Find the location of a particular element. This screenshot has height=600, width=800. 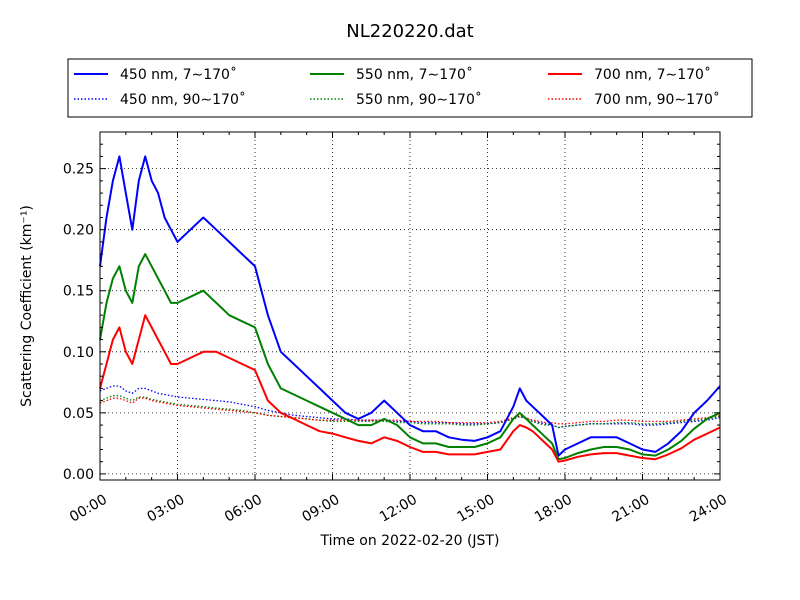

legend-label: 700 nm, 7∼170˚ is located at coordinates (652, 74).